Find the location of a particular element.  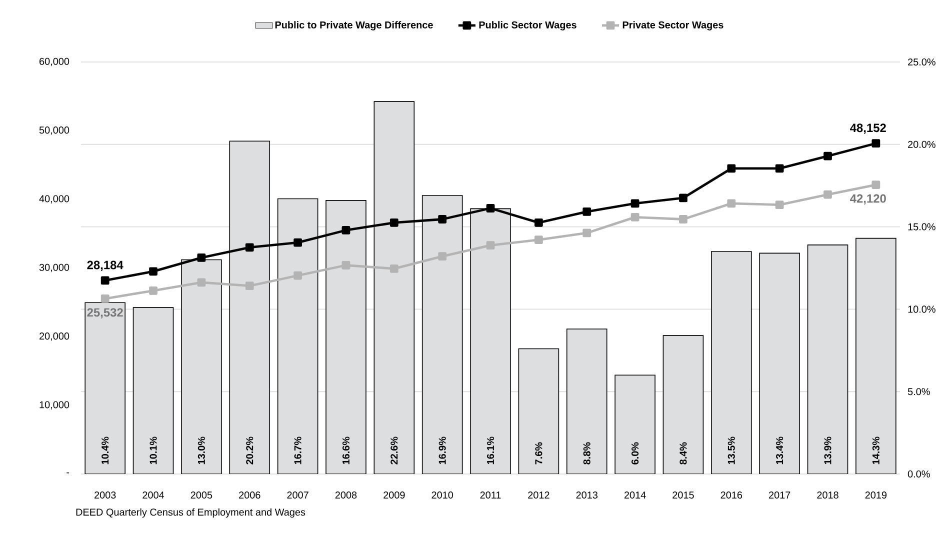

x-tick-label: 2017 is located at coordinates (779, 495).